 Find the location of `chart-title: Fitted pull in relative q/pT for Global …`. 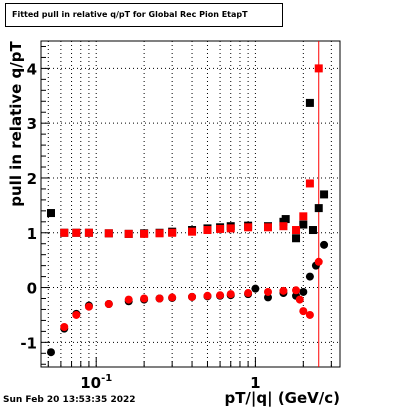

chart-title: Fitted pull in relative q/pT for Global … is located at coordinates (144, 15).